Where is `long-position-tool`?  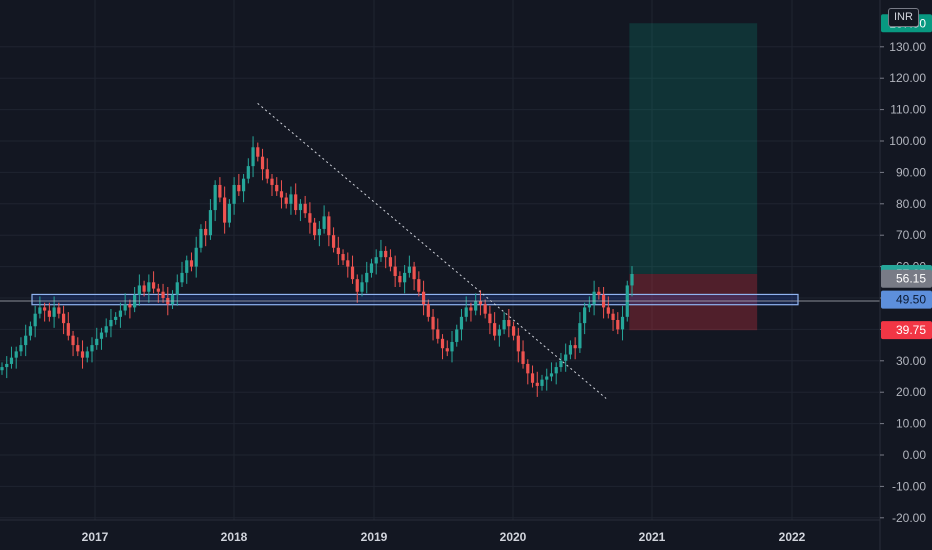
long-position-tool is located at coordinates (693, 177).